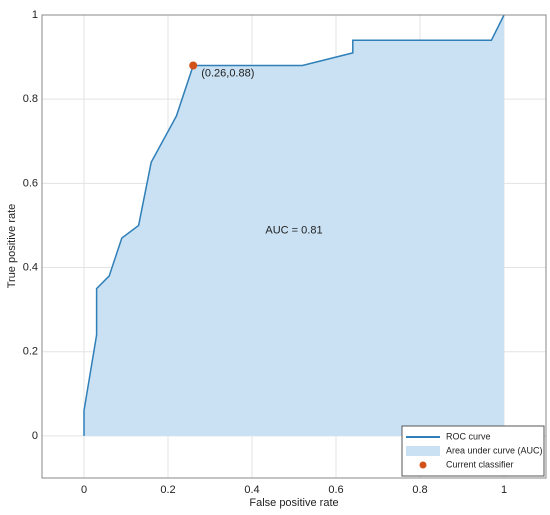  I want to click on y-axis-label: True positive rate, so click(12, 246).